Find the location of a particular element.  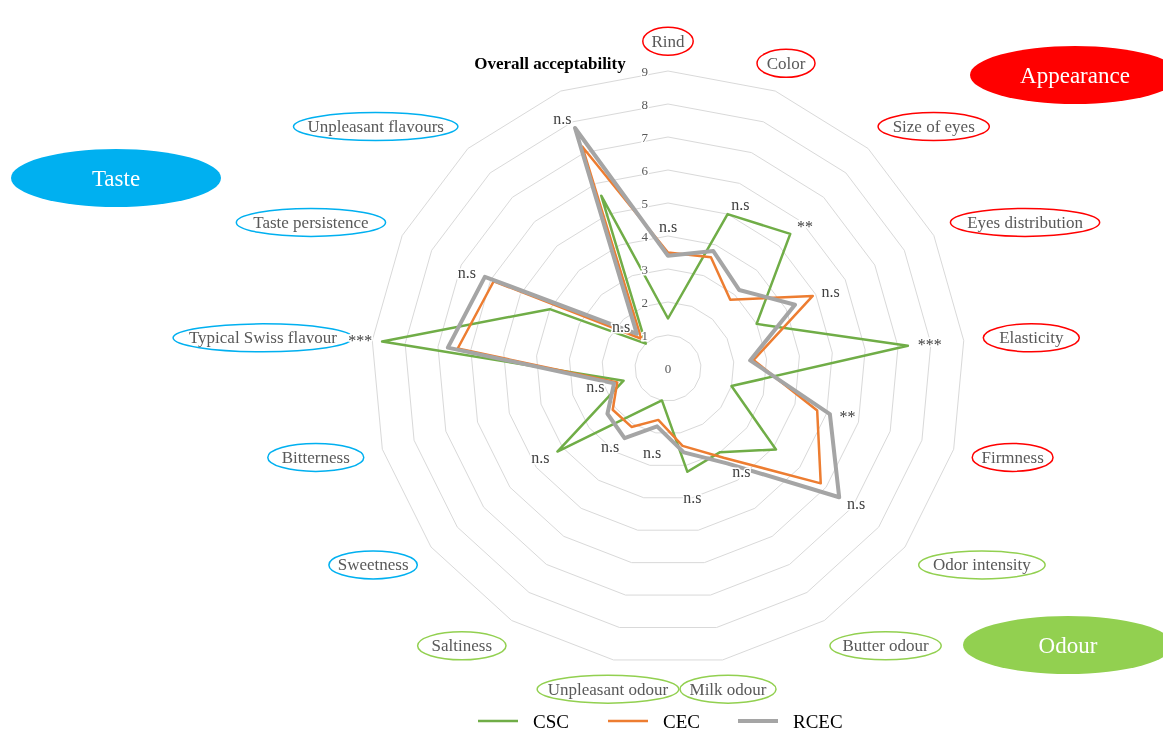

y-tick-label: 7 is located at coordinates (645, 137).